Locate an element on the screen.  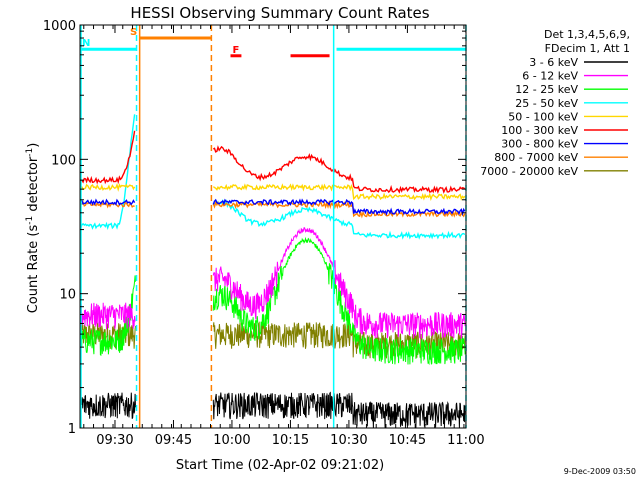
legend-label-7000-20000-kev: 7000 - 20000 keV is located at coordinates (529, 171).